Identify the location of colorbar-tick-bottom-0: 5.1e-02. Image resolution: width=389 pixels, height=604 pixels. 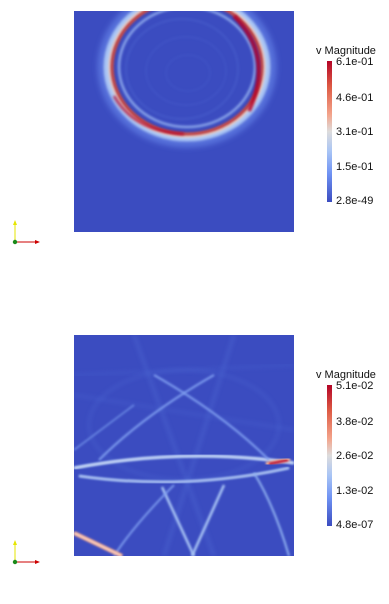
(355, 386).